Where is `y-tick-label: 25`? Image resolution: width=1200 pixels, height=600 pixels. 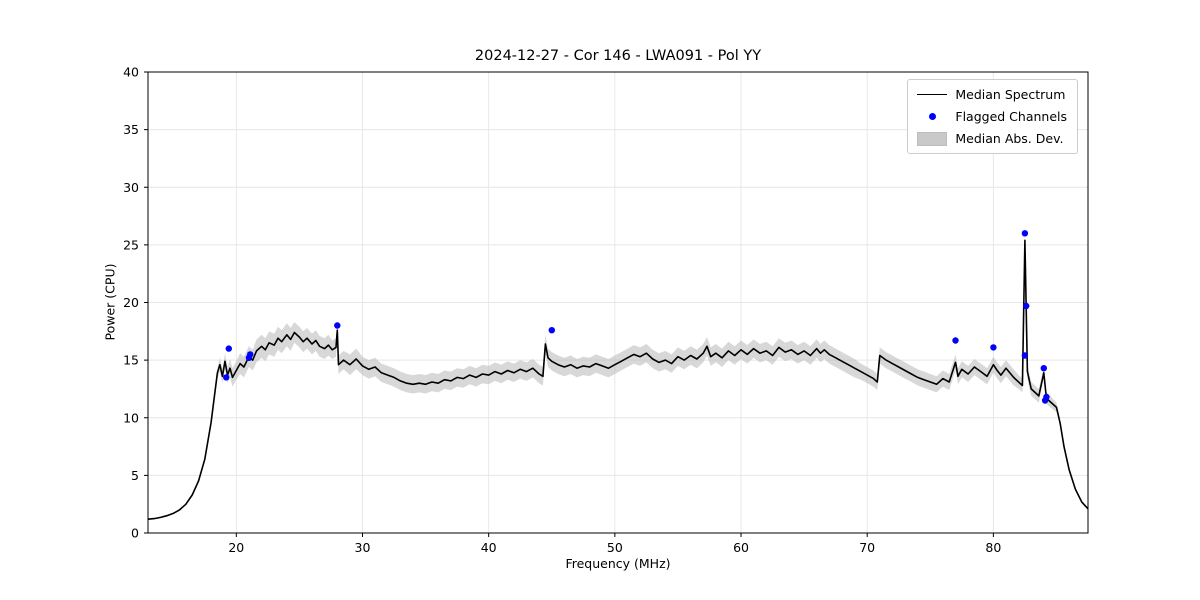
y-tick-label: 25 is located at coordinates (131, 244).